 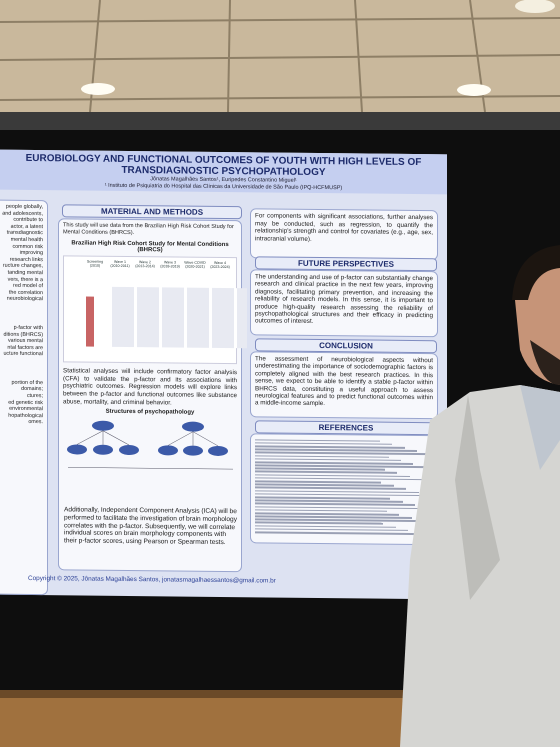 I want to click on beard, so click(x=545, y=362).